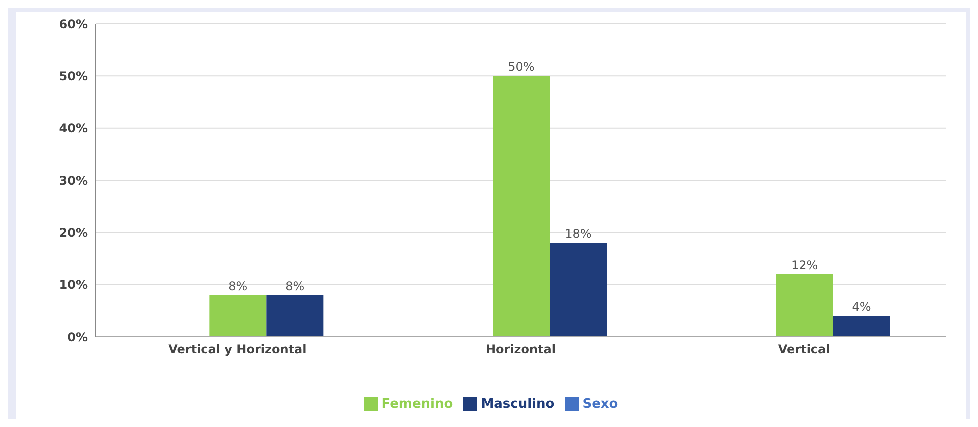 This screenshot has height=427, width=978. Describe the element at coordinates (237, 349) in the screenshot. I see `x-tick-label: Vertical y Horizontal` at that location.